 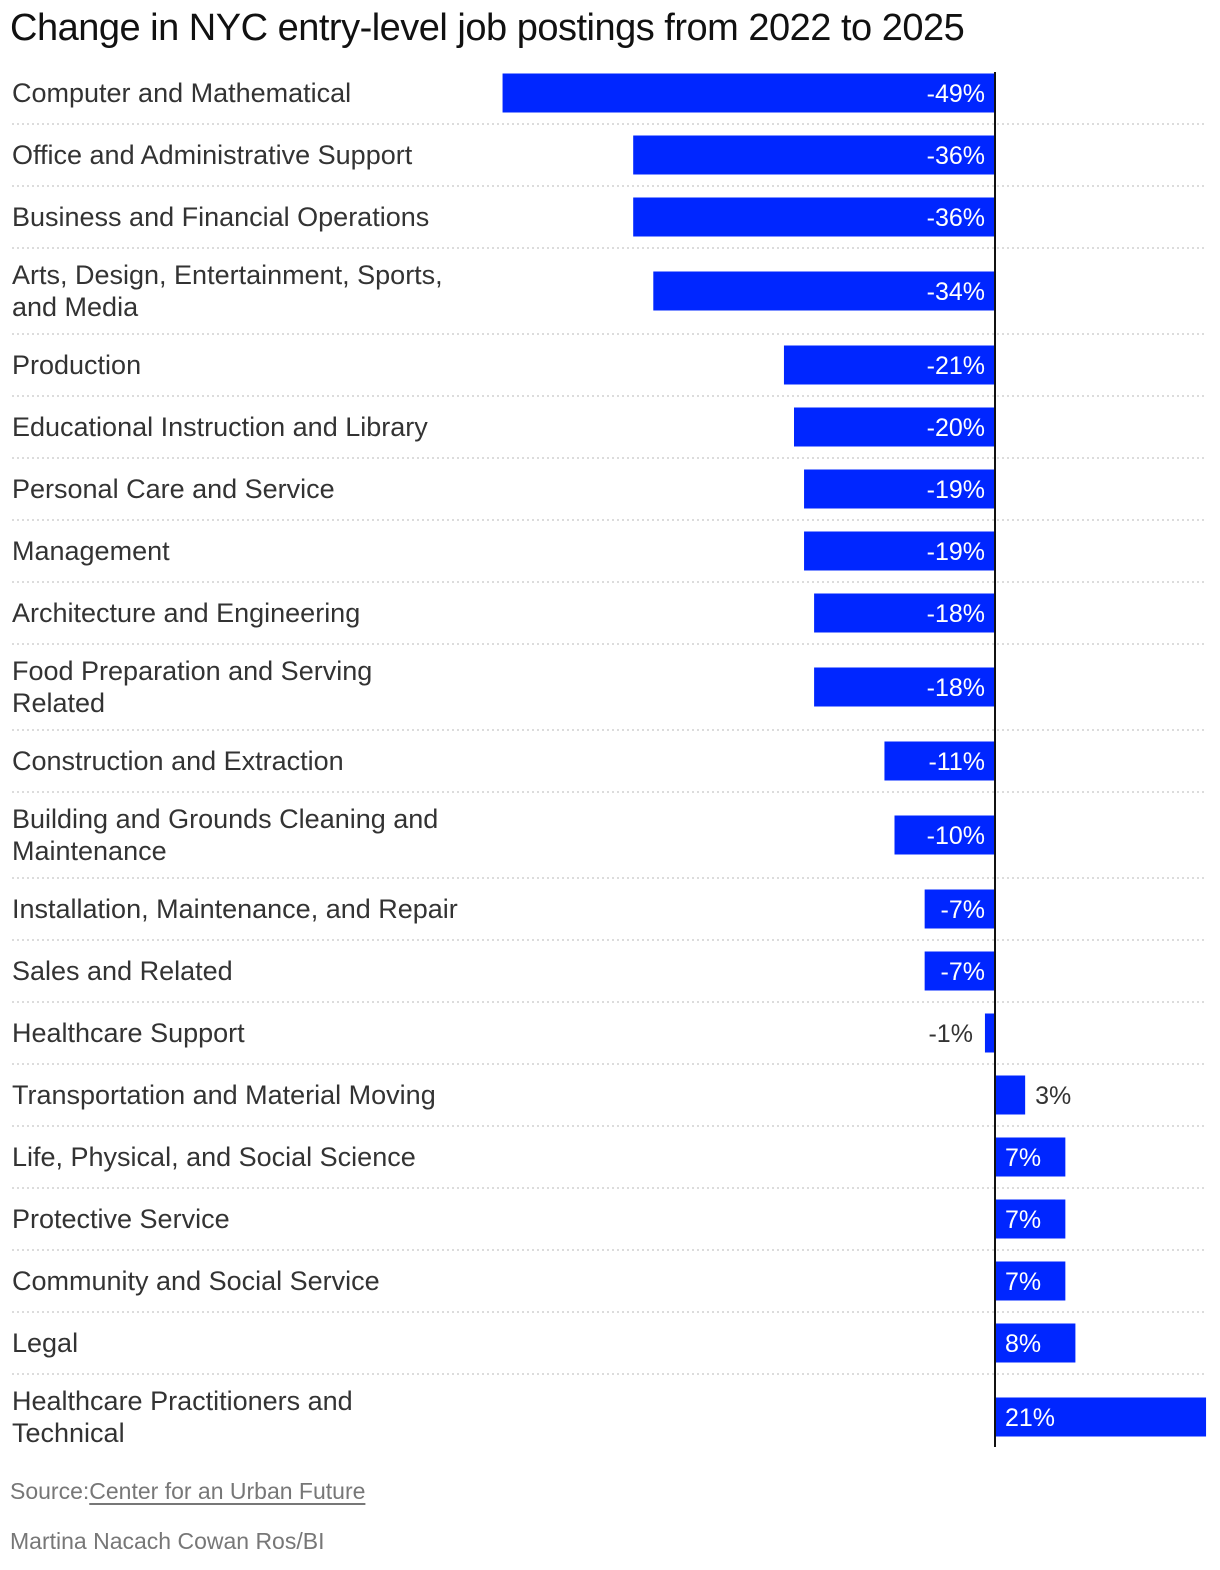 What do you see at coordinates (196, 1281) in the screenshot?
I see `category-label: Community and Social Service` at bounding box center [196, 1281].